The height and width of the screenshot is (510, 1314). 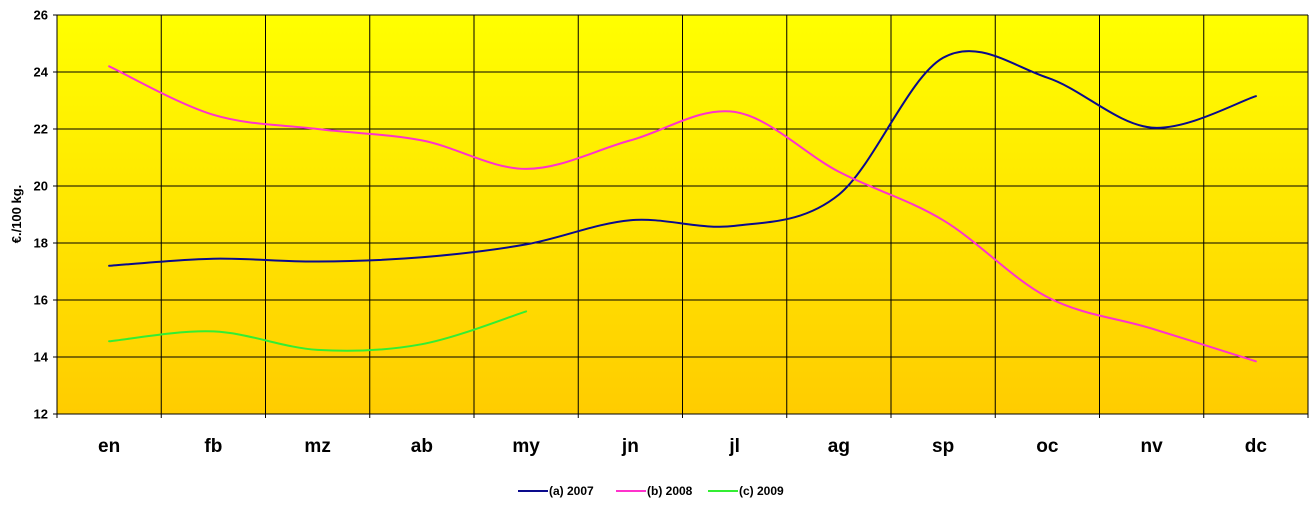 I want to click on x-tick-label: fb, so click(x=213, y=446).